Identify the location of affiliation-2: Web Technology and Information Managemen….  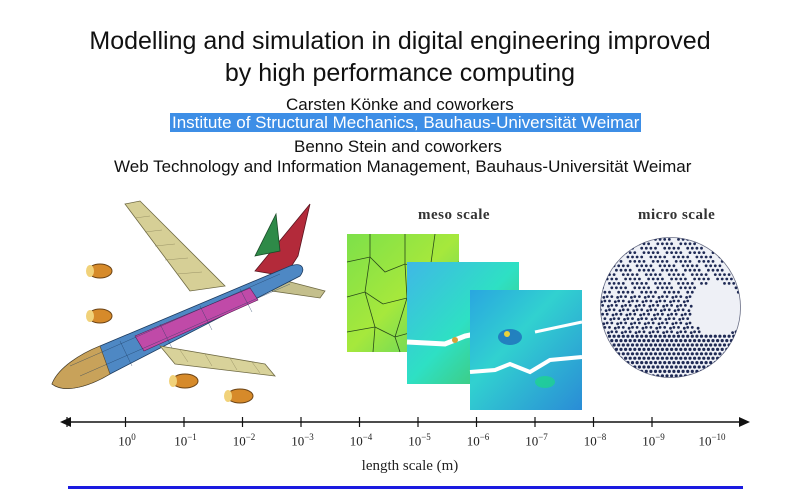
(403, 166).